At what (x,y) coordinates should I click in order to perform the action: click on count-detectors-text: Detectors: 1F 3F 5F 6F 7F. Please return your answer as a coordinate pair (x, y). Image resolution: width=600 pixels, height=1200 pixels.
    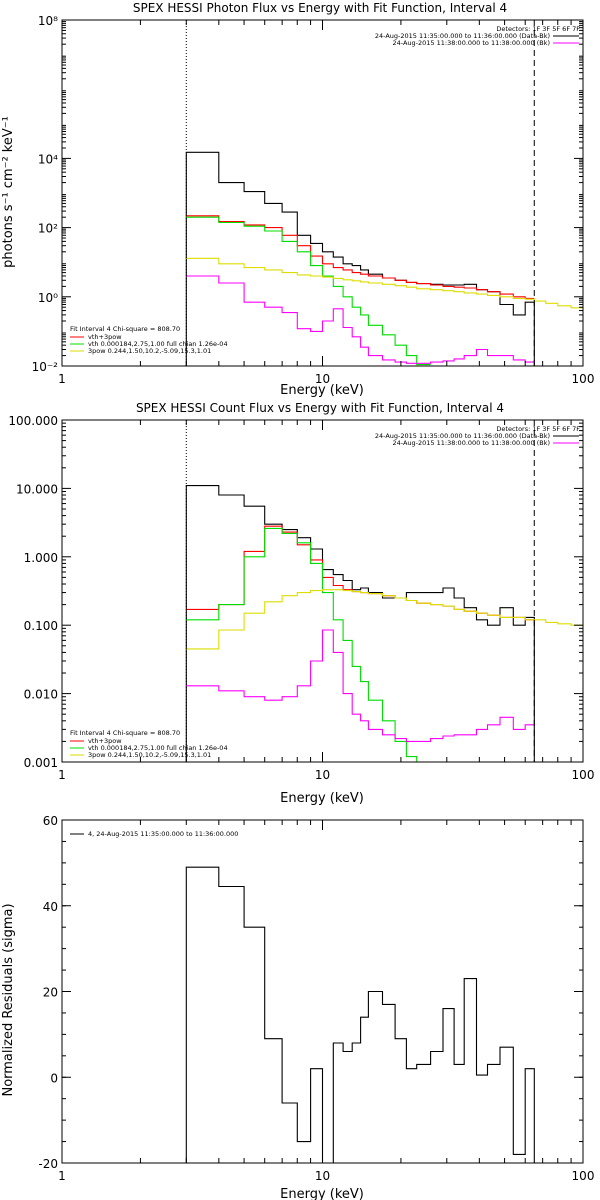
    Looking at the image, I should click on (538, 429).